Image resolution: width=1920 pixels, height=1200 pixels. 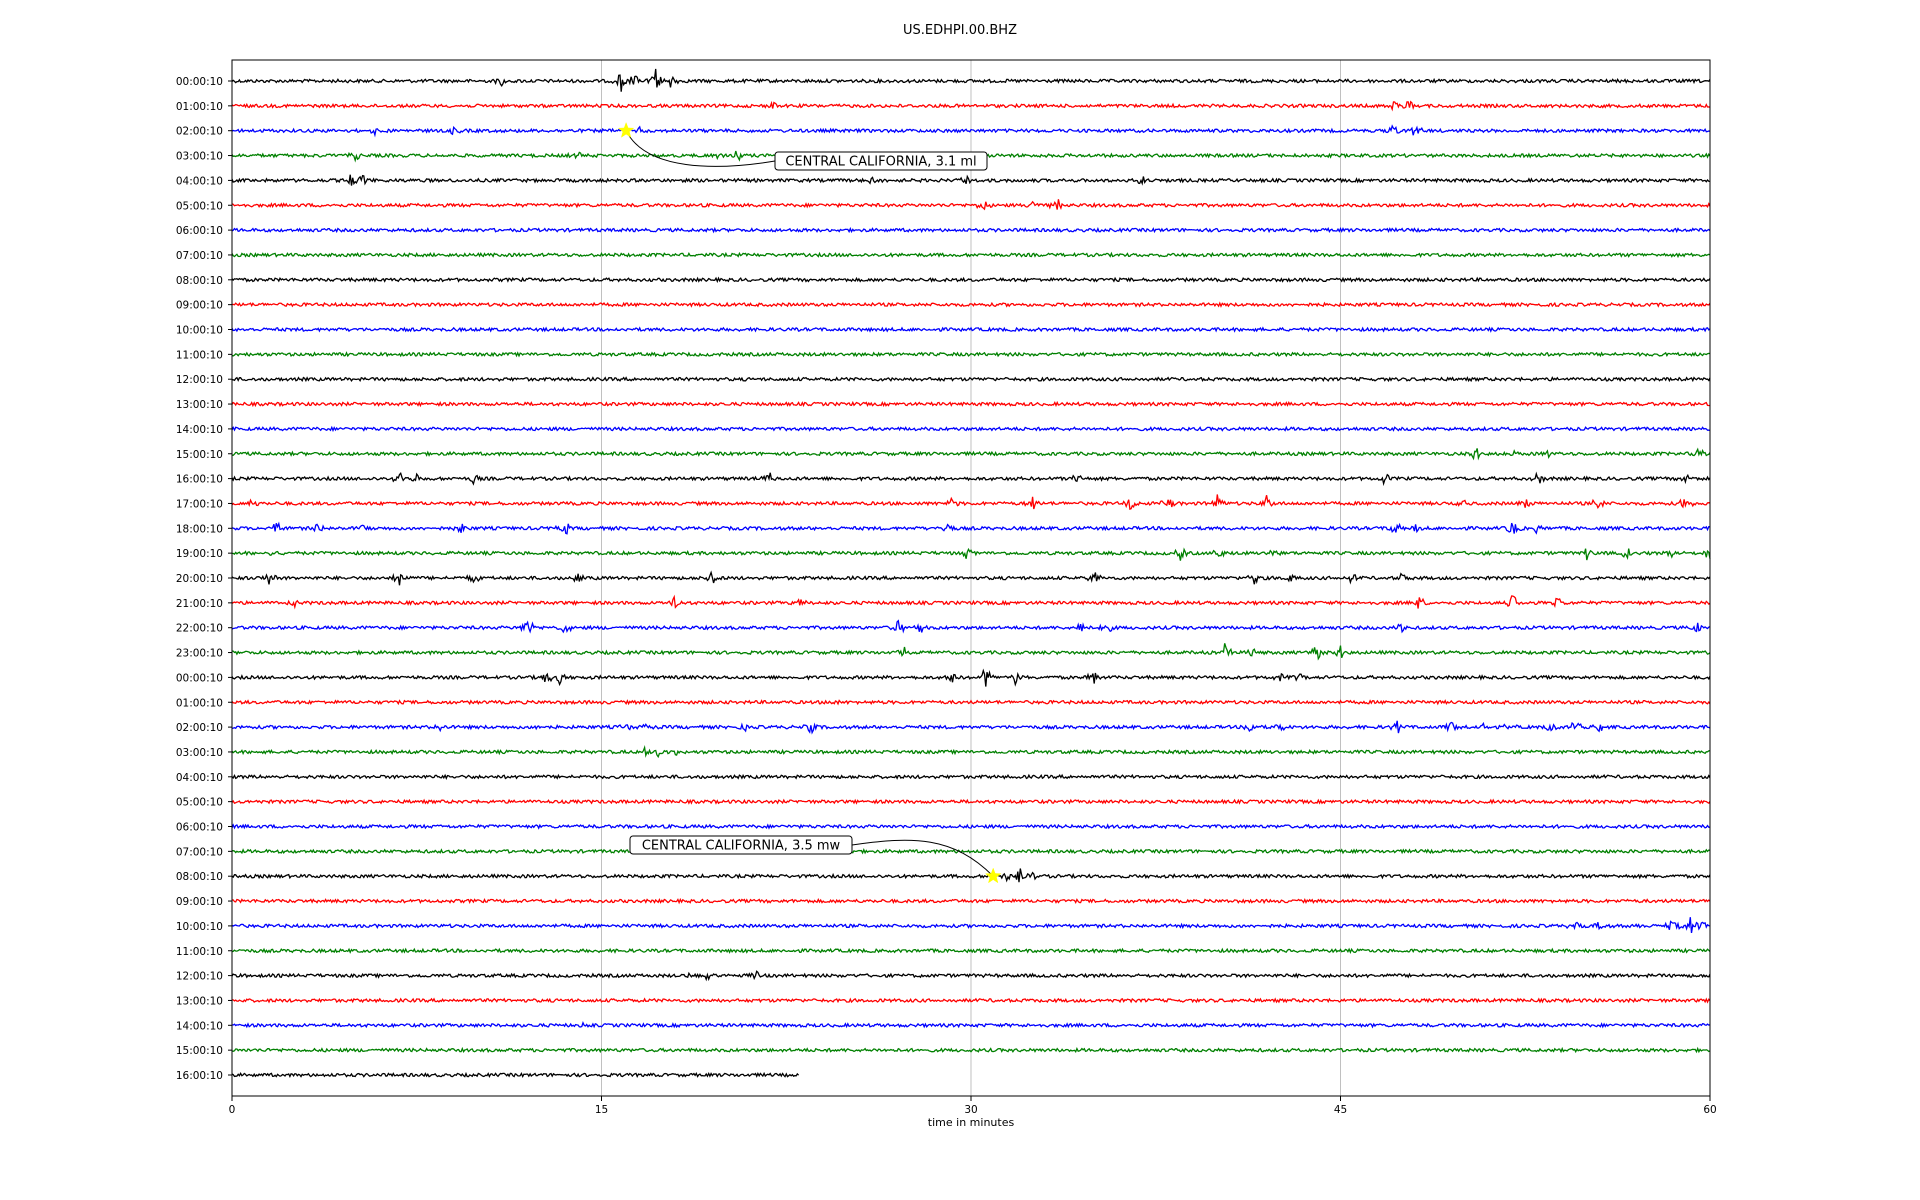 What do you see at coordinates (1709, 1110) in the screenshot?
I see `x-tick-label: 60` at bounding box center [1709, 1110].